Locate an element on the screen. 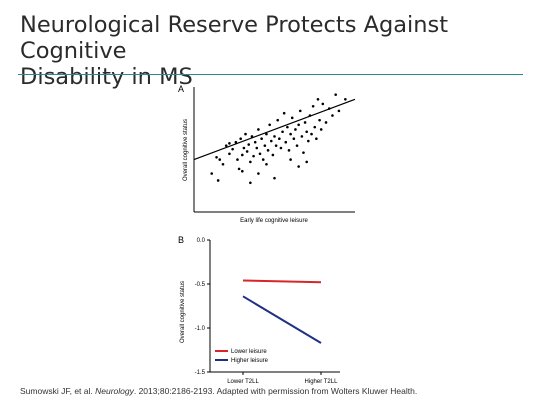 Image resolution: width=540 pixels, height=405 pixels. x-tick-label: Higher T2LL is located at coordinates (322, 382).